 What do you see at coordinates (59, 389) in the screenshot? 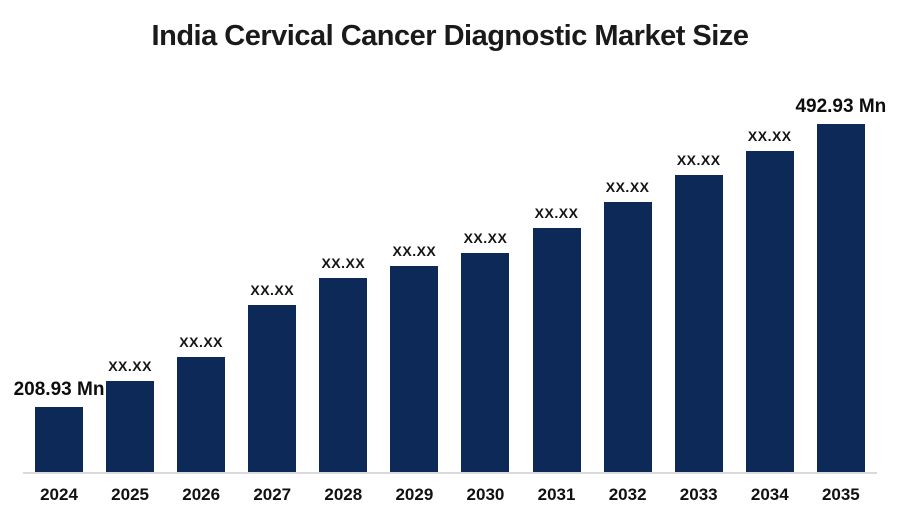
I see `bar-value-label: 208.93 Mn` at bounding box center [59, 389].